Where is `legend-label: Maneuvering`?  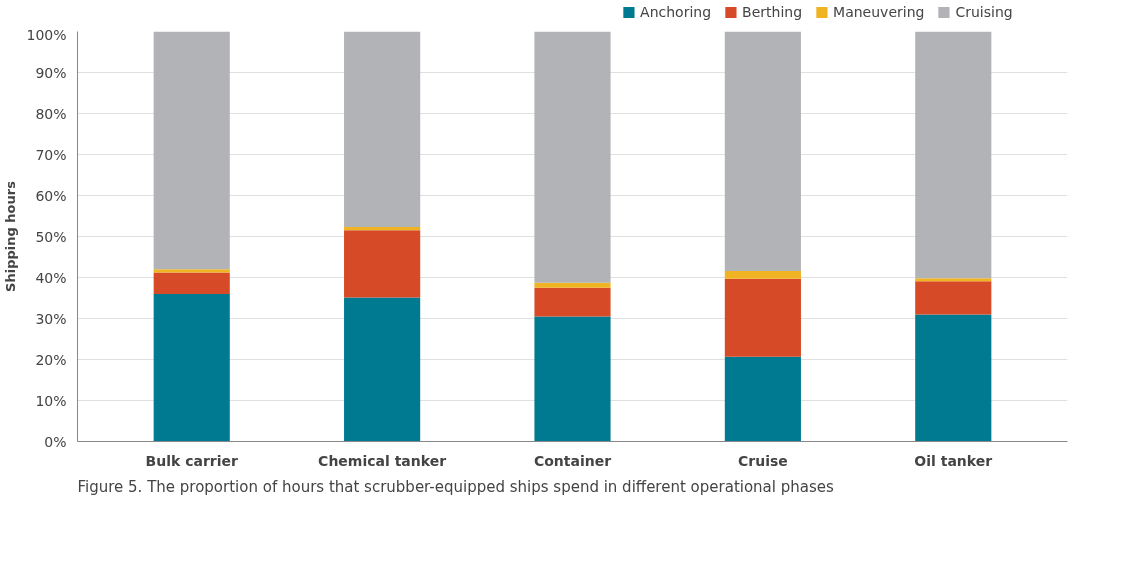 legend-label: Maneuvering is located at coordinates (879, 12).